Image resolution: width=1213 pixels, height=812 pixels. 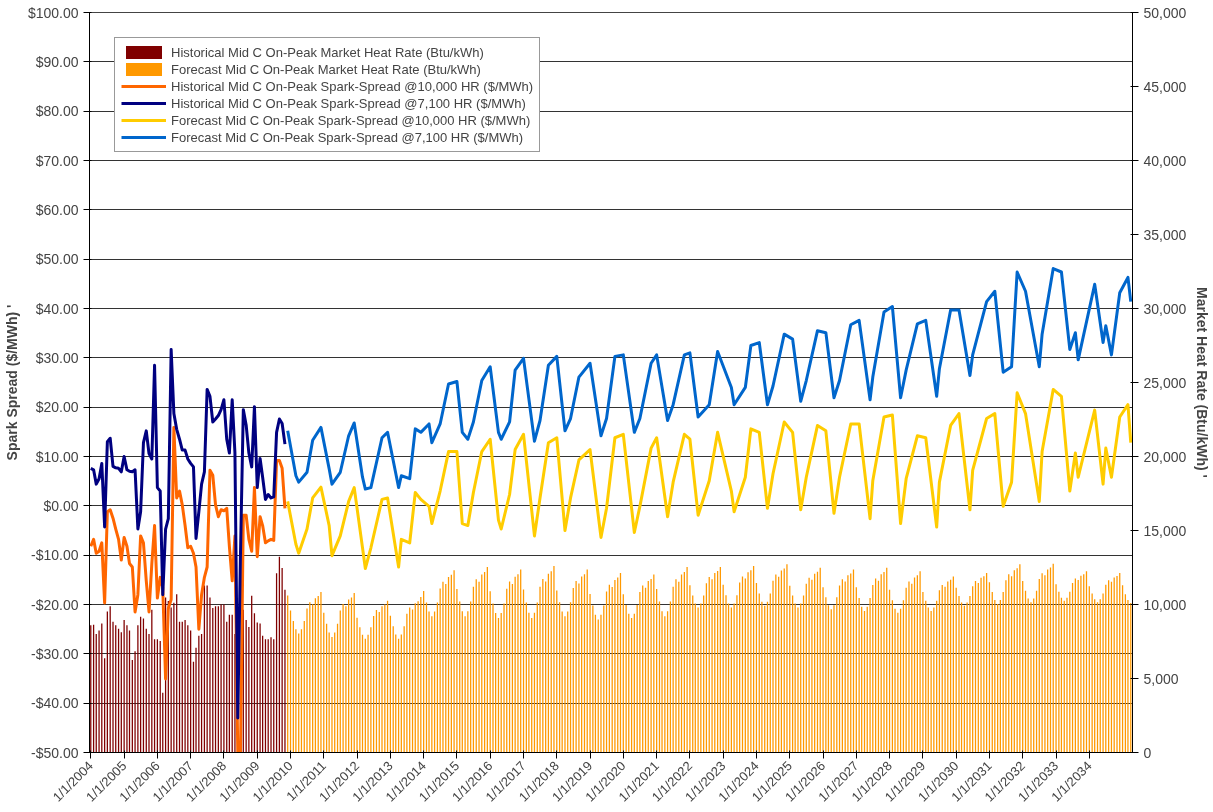 I want to click on legend-label: Historical Mid C On-Peak Spark-Spread @10,000 HR ($/MWh), so click(x=352, y=86).